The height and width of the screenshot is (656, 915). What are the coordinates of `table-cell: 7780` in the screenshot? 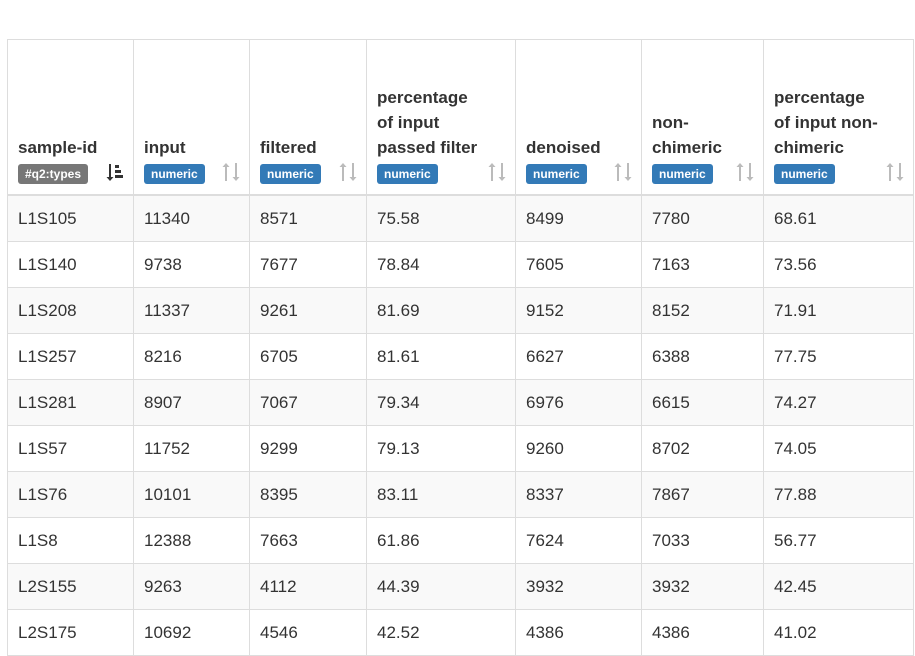 It's located at (702, 218).